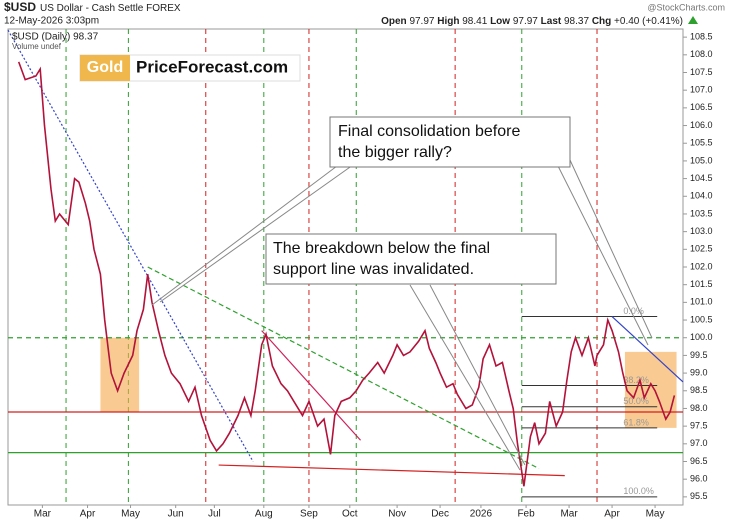 The image size is (729, 521). Describe the element at coordinates (701, 143) in the screenshot. I see `y-tick-label: 105.5` at that location.